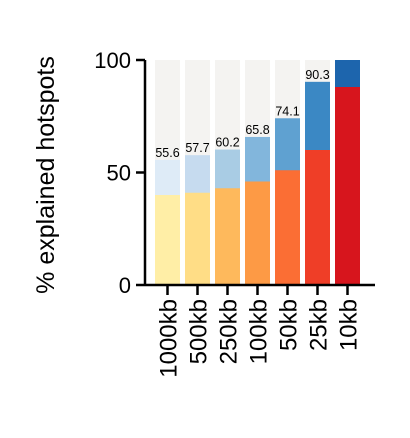 The width and height of the screenshot is (410, 438). I want to click on bar-lower-250kb, so click(227, 236).